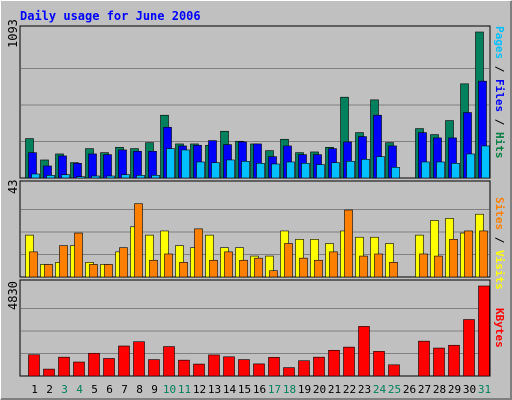 This screenshot has height=400, width=512. Describe the element at coordinates (499, 213) in the screenshot. I see `legend-sites: Sites` at that location.